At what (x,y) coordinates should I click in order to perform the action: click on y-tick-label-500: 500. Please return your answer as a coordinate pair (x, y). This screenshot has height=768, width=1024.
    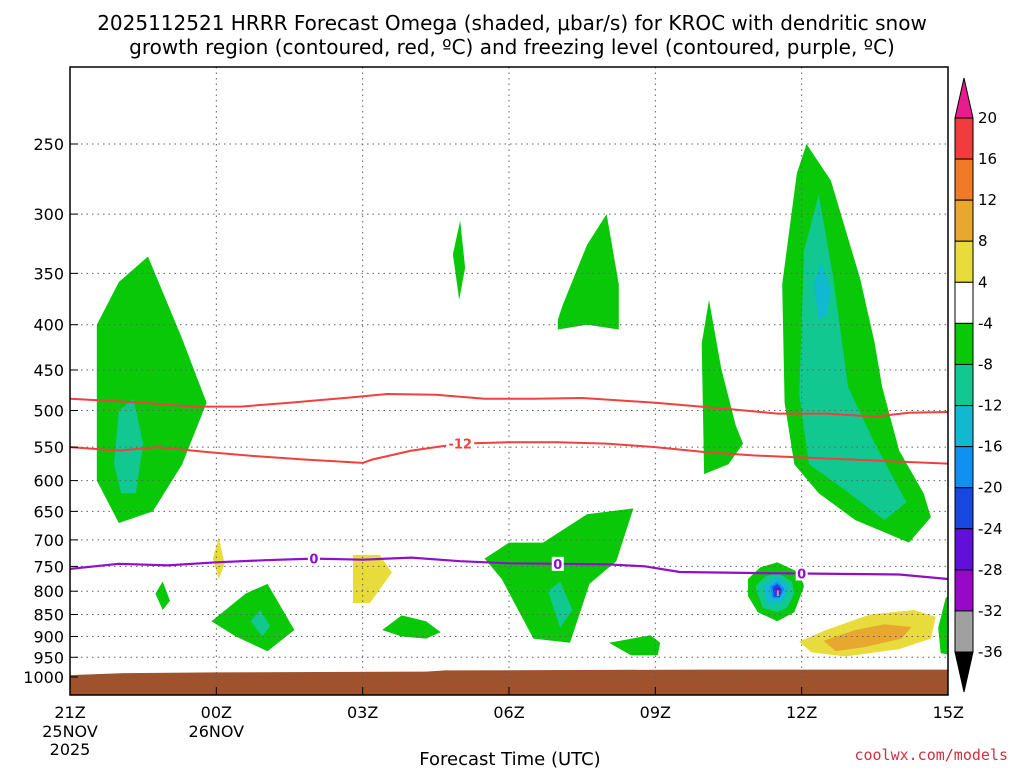
    Looking at the image, I should click on (48, 411).